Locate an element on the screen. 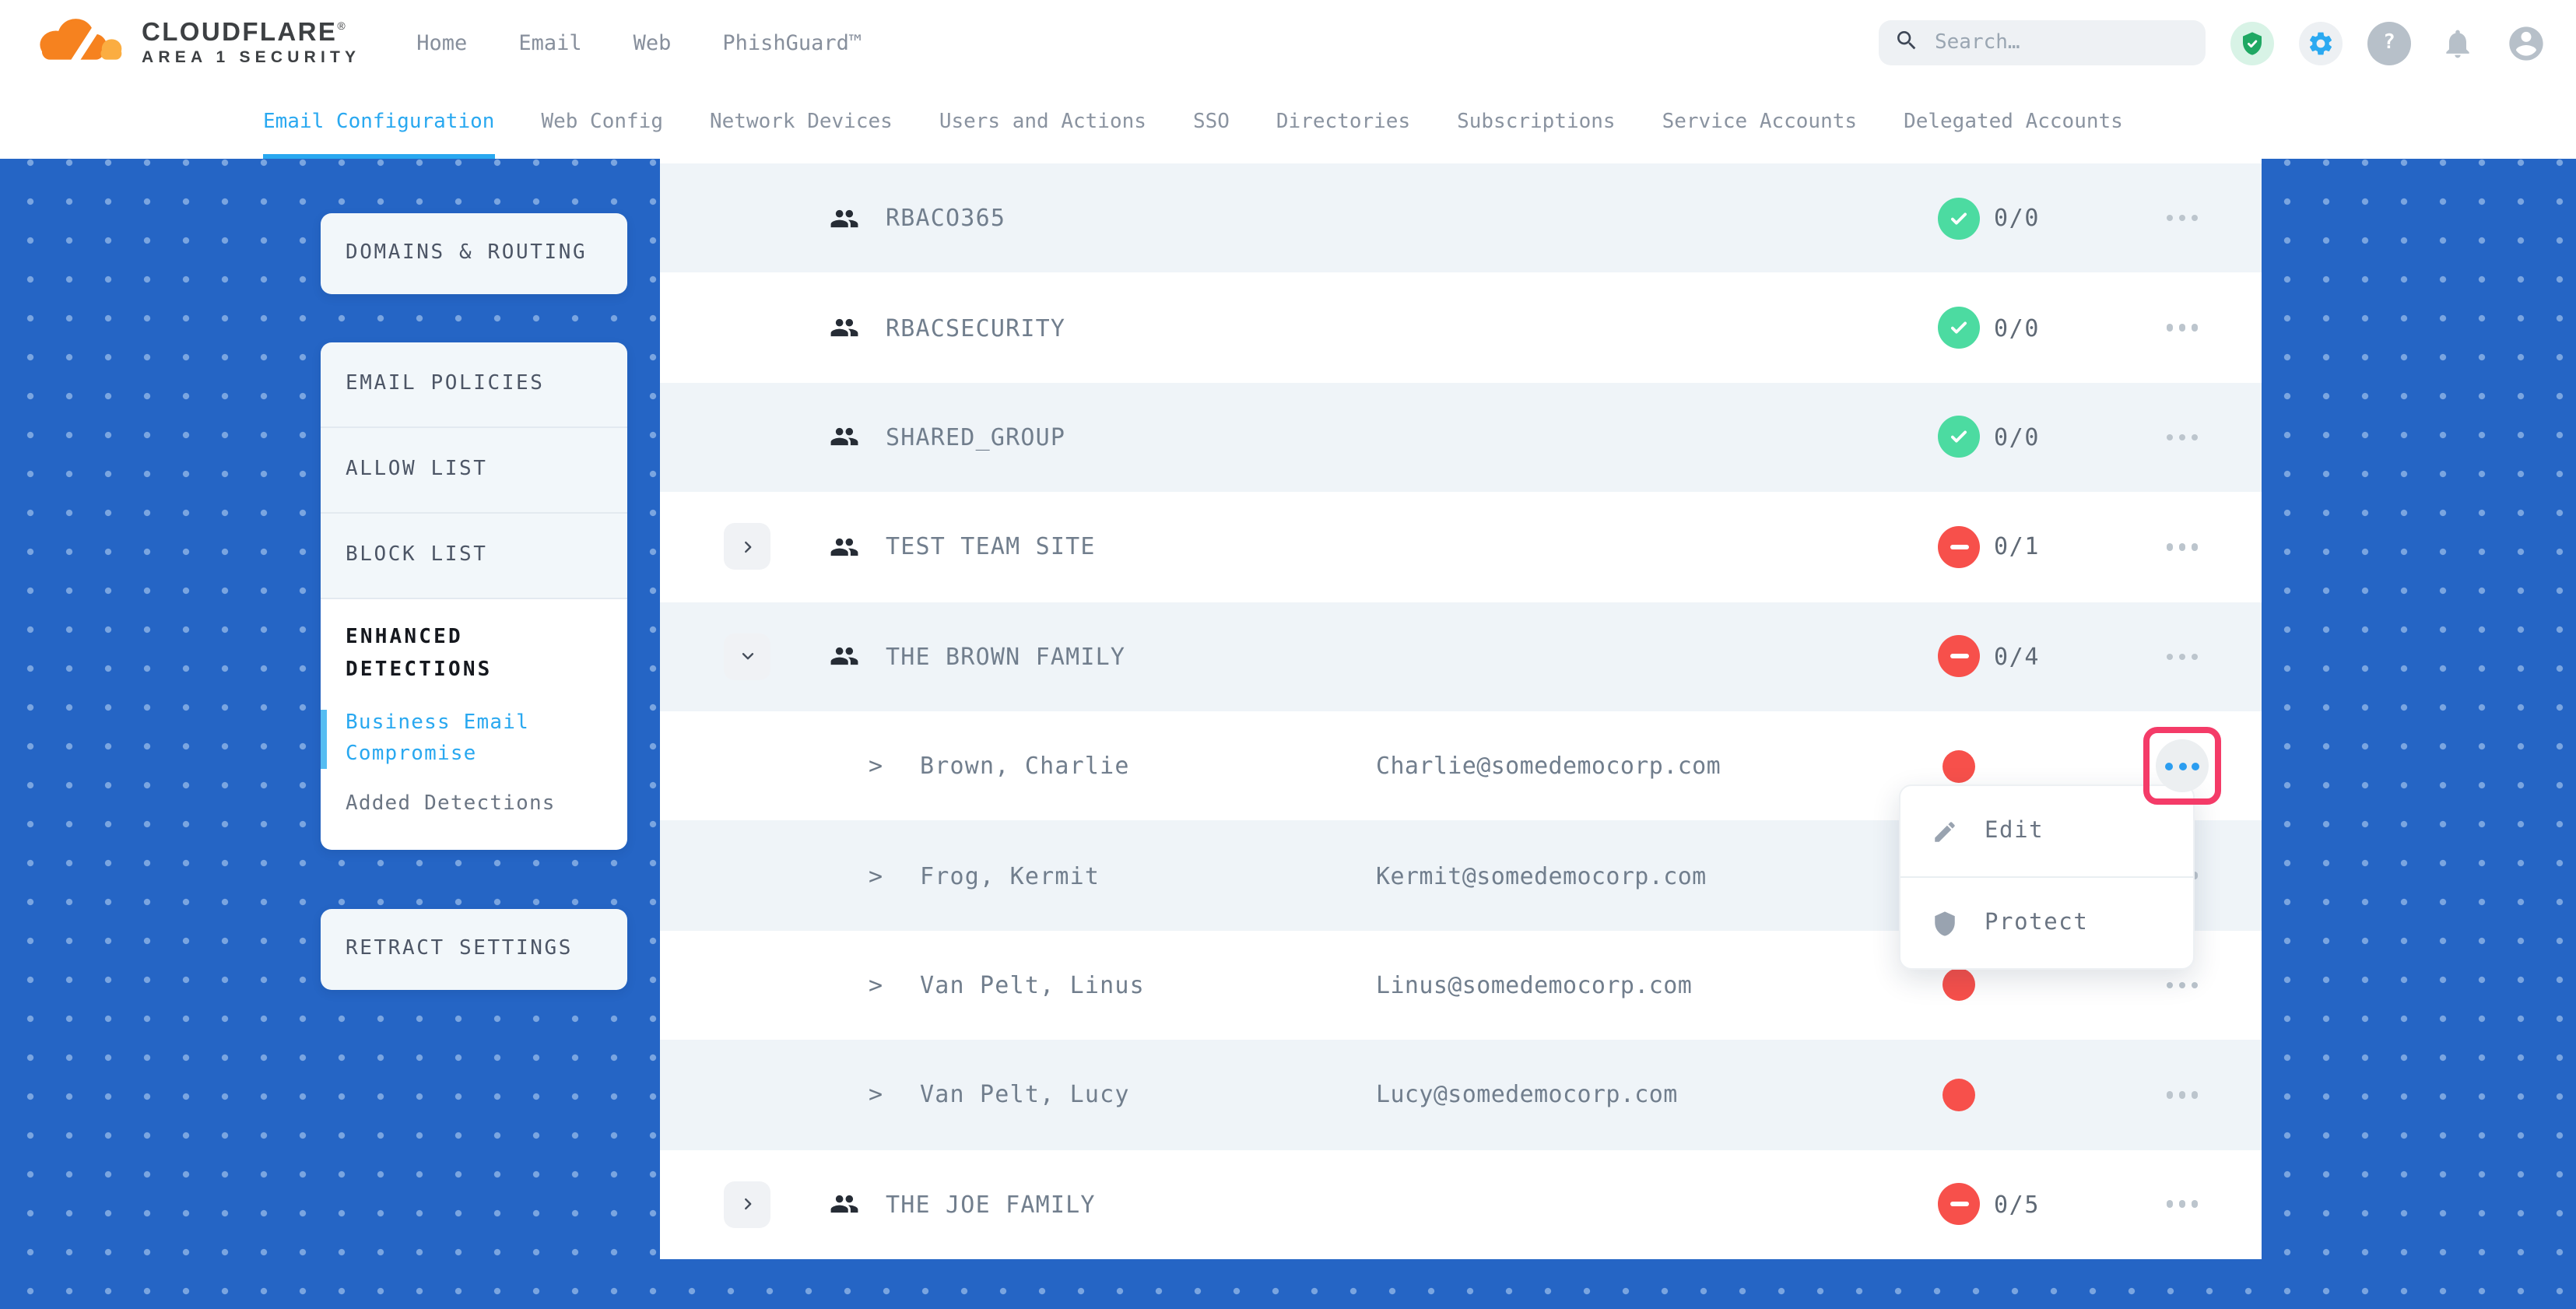 The width and height of the screenshot is (2576, 1309). user-email: Charlie@somedemocorp.com is located at coordinates (1549, 766).